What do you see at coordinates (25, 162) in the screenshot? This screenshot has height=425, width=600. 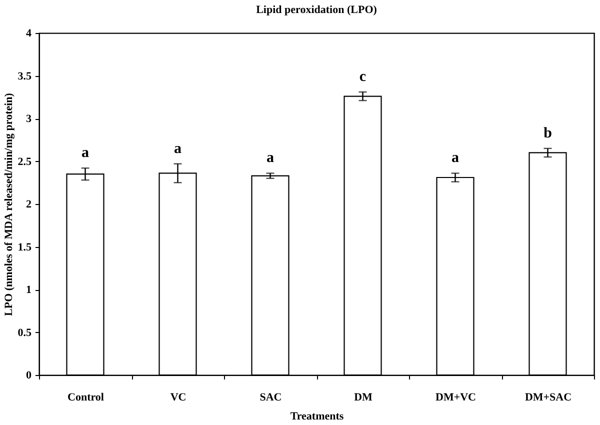 I see `y-tick-label: 2.5` at bounding box center [25, 162].